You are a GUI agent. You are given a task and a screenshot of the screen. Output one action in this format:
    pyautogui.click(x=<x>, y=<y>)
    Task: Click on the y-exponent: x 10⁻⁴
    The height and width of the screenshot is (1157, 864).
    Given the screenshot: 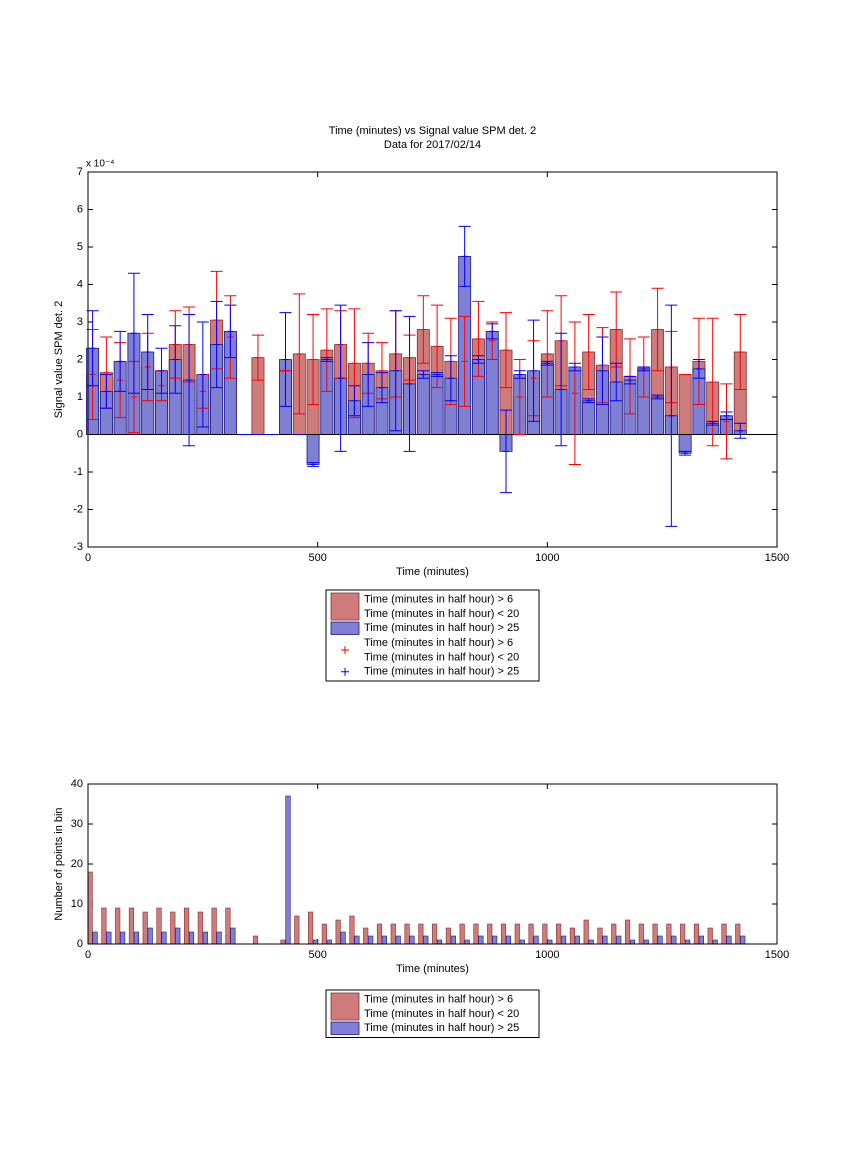 What is the action you would take?
    pyautogui.click(x=100, y=164)
    